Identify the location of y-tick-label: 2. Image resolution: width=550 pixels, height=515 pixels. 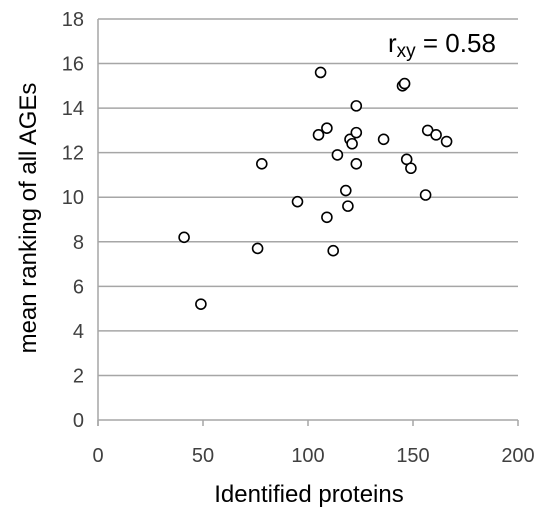
(78, 376).